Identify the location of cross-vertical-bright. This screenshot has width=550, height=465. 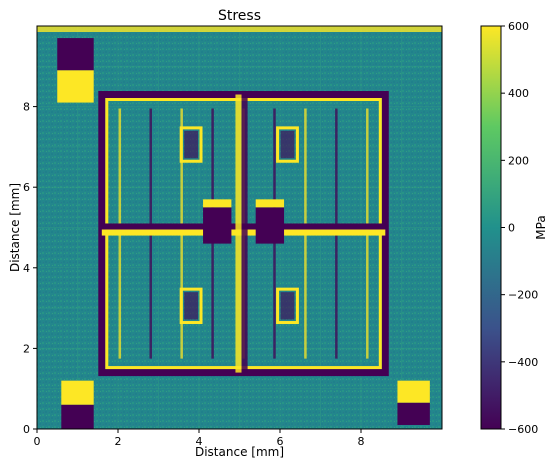
(238, 233).